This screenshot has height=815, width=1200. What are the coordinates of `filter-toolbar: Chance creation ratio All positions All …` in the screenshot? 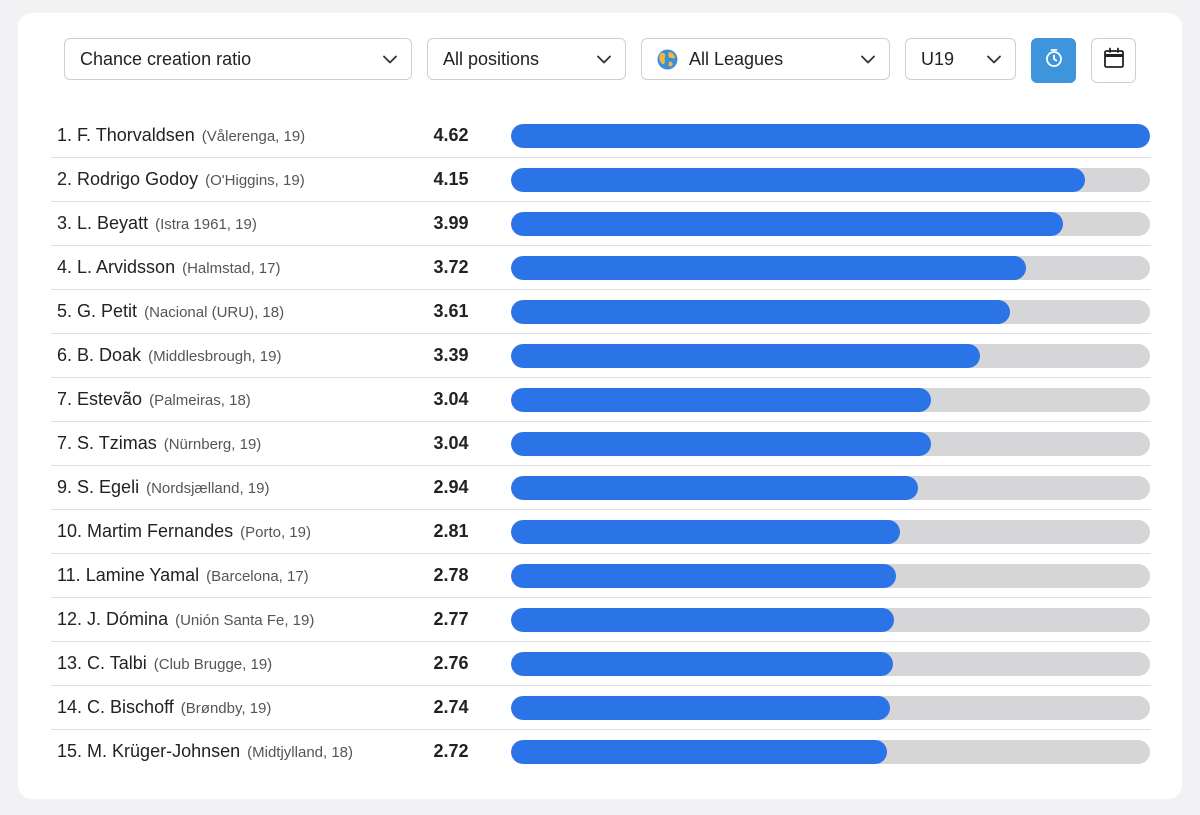 It's located at (600, 63).